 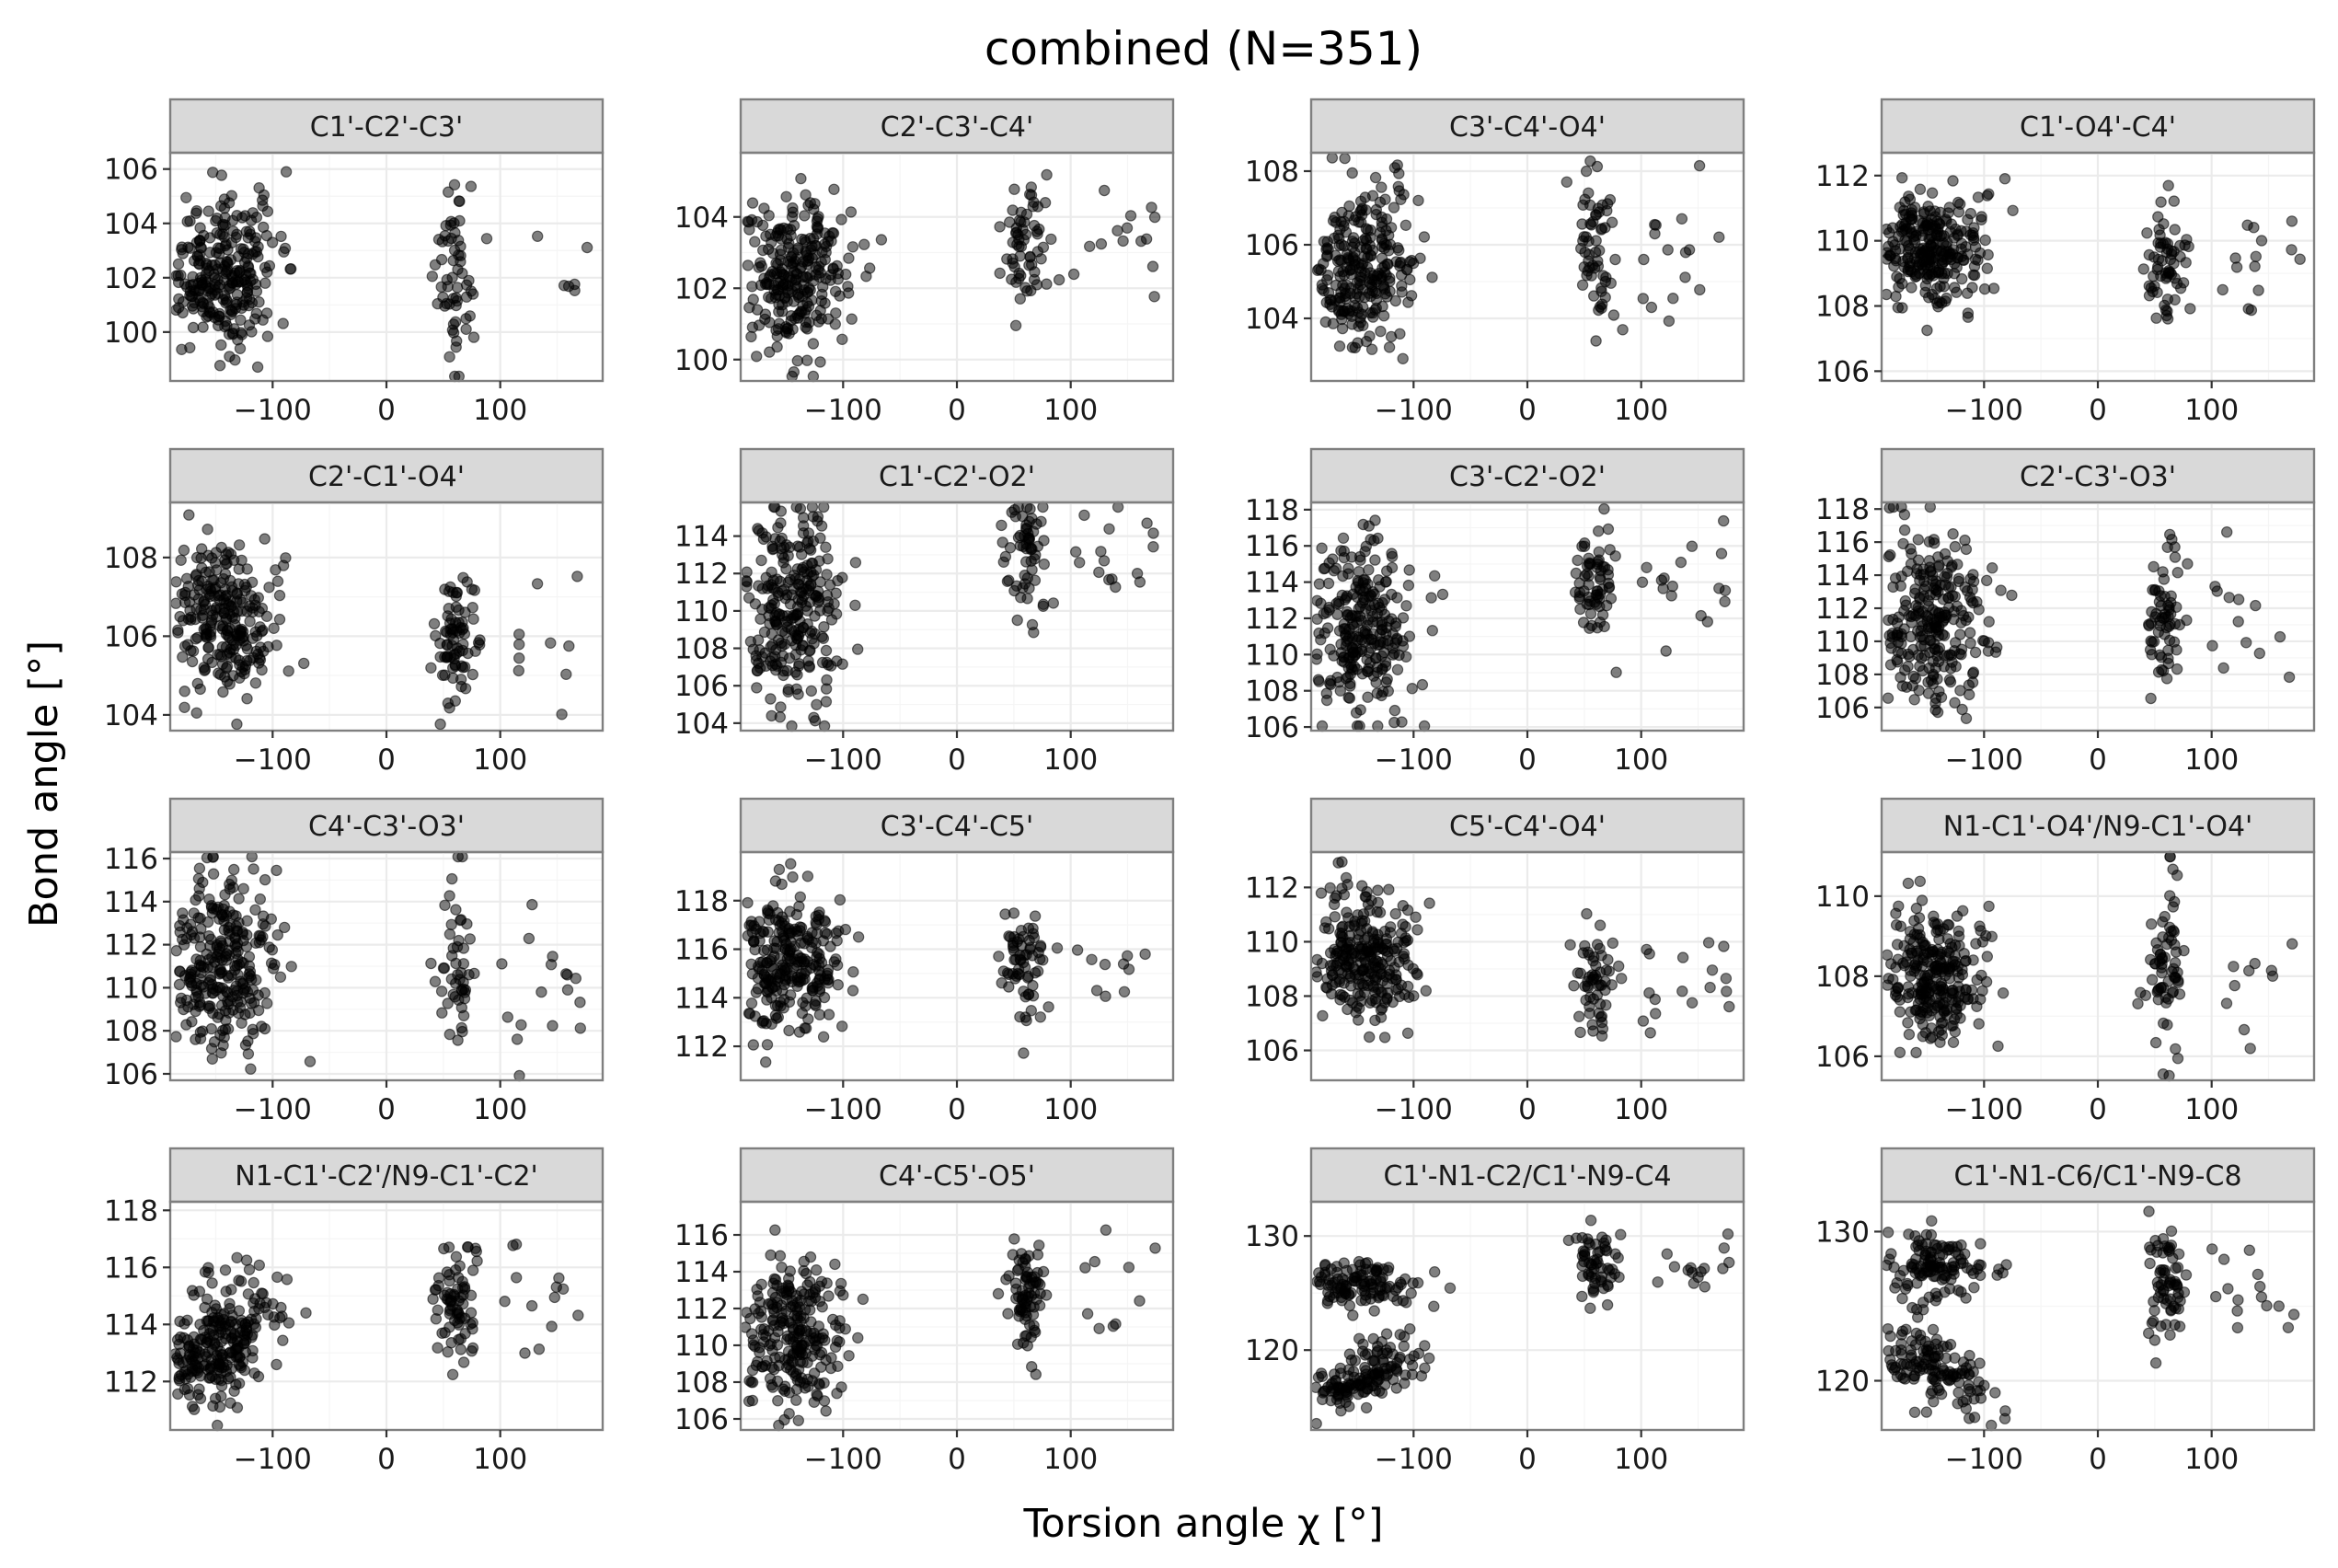 What do you see at coordinates (1984, 1109) in the screenshot?
I see `x-tick-label: −100` at bounding box center [1984, 1109].